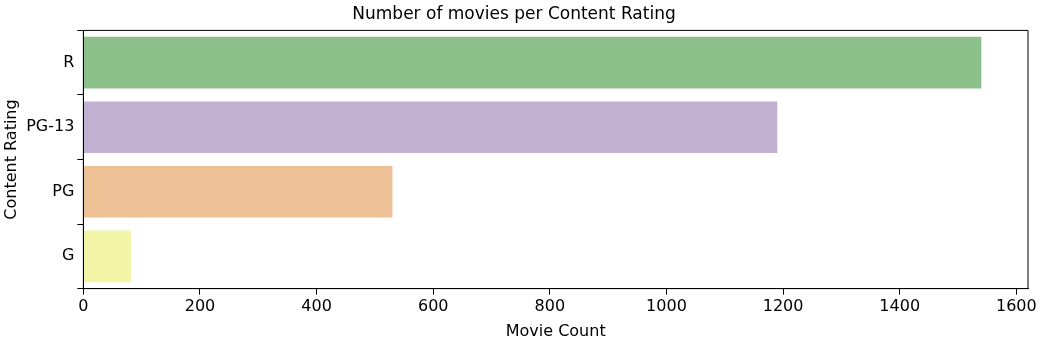  What do you see at coordinates (83, 306) in the screenshot?
I see `x-tick-label: 0` at bounding box center [83, 306].